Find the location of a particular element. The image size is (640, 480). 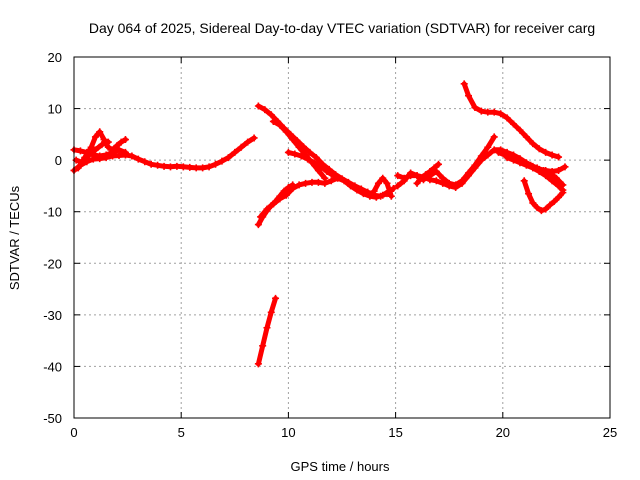

y-tick-label: -20 is located at coordinates (52, 263).